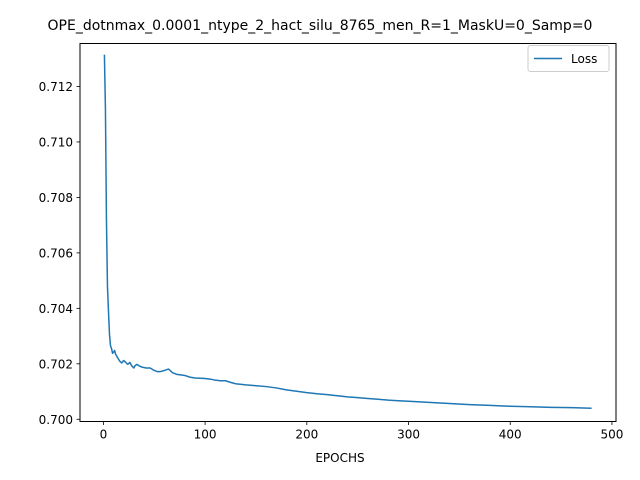  Describe the element at coordinates (56, 198) in the screenshot. I see `y-tick-label: 0.708` at that location.